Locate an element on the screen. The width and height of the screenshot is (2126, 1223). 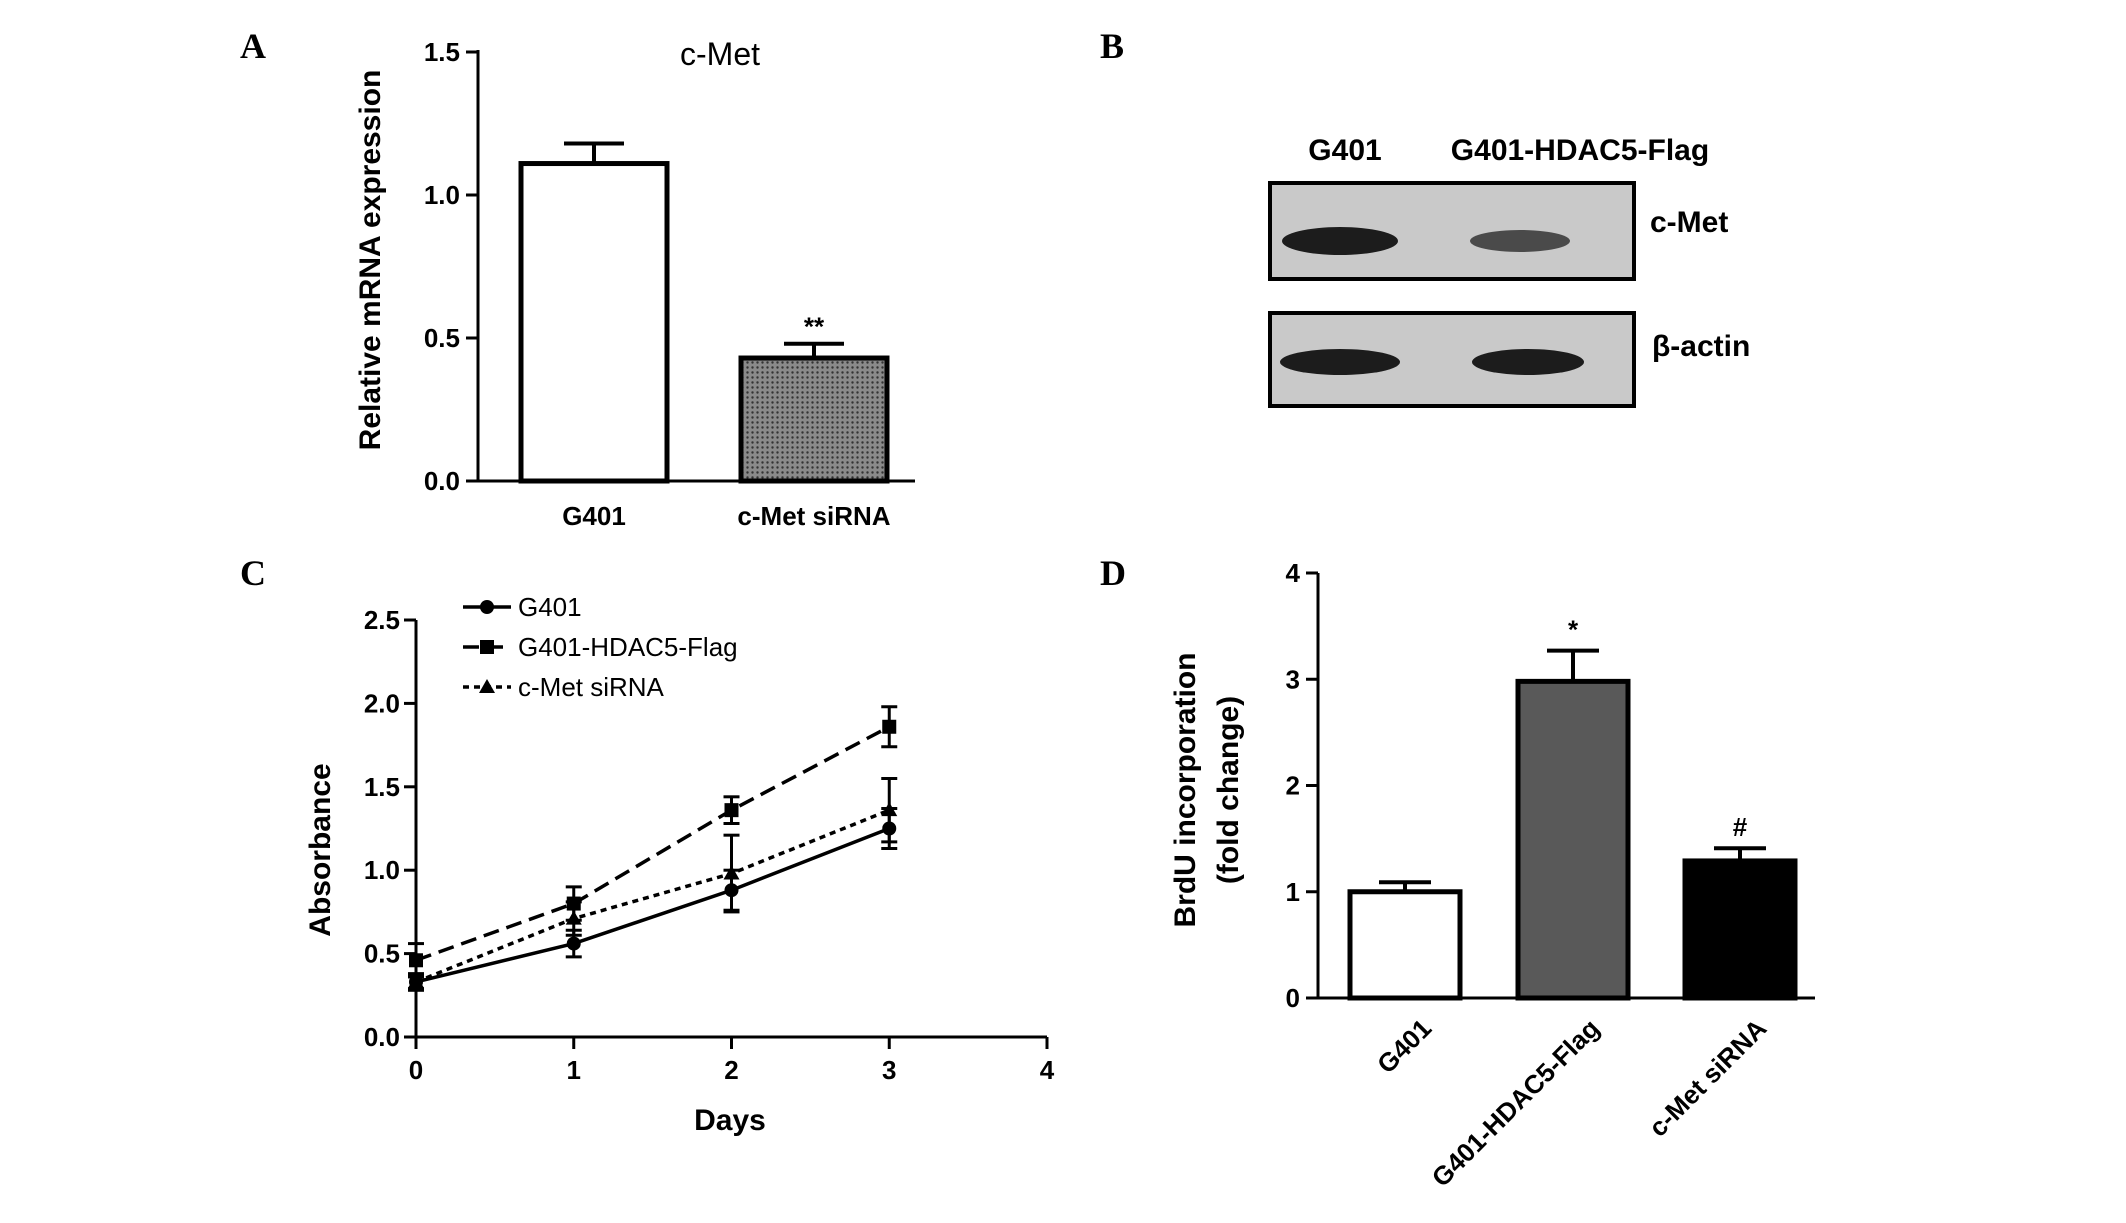
panel-b-western-blot: G401 G401-HDAC5-Flag c-Met β-actin is located at coordinates (1509, 271).